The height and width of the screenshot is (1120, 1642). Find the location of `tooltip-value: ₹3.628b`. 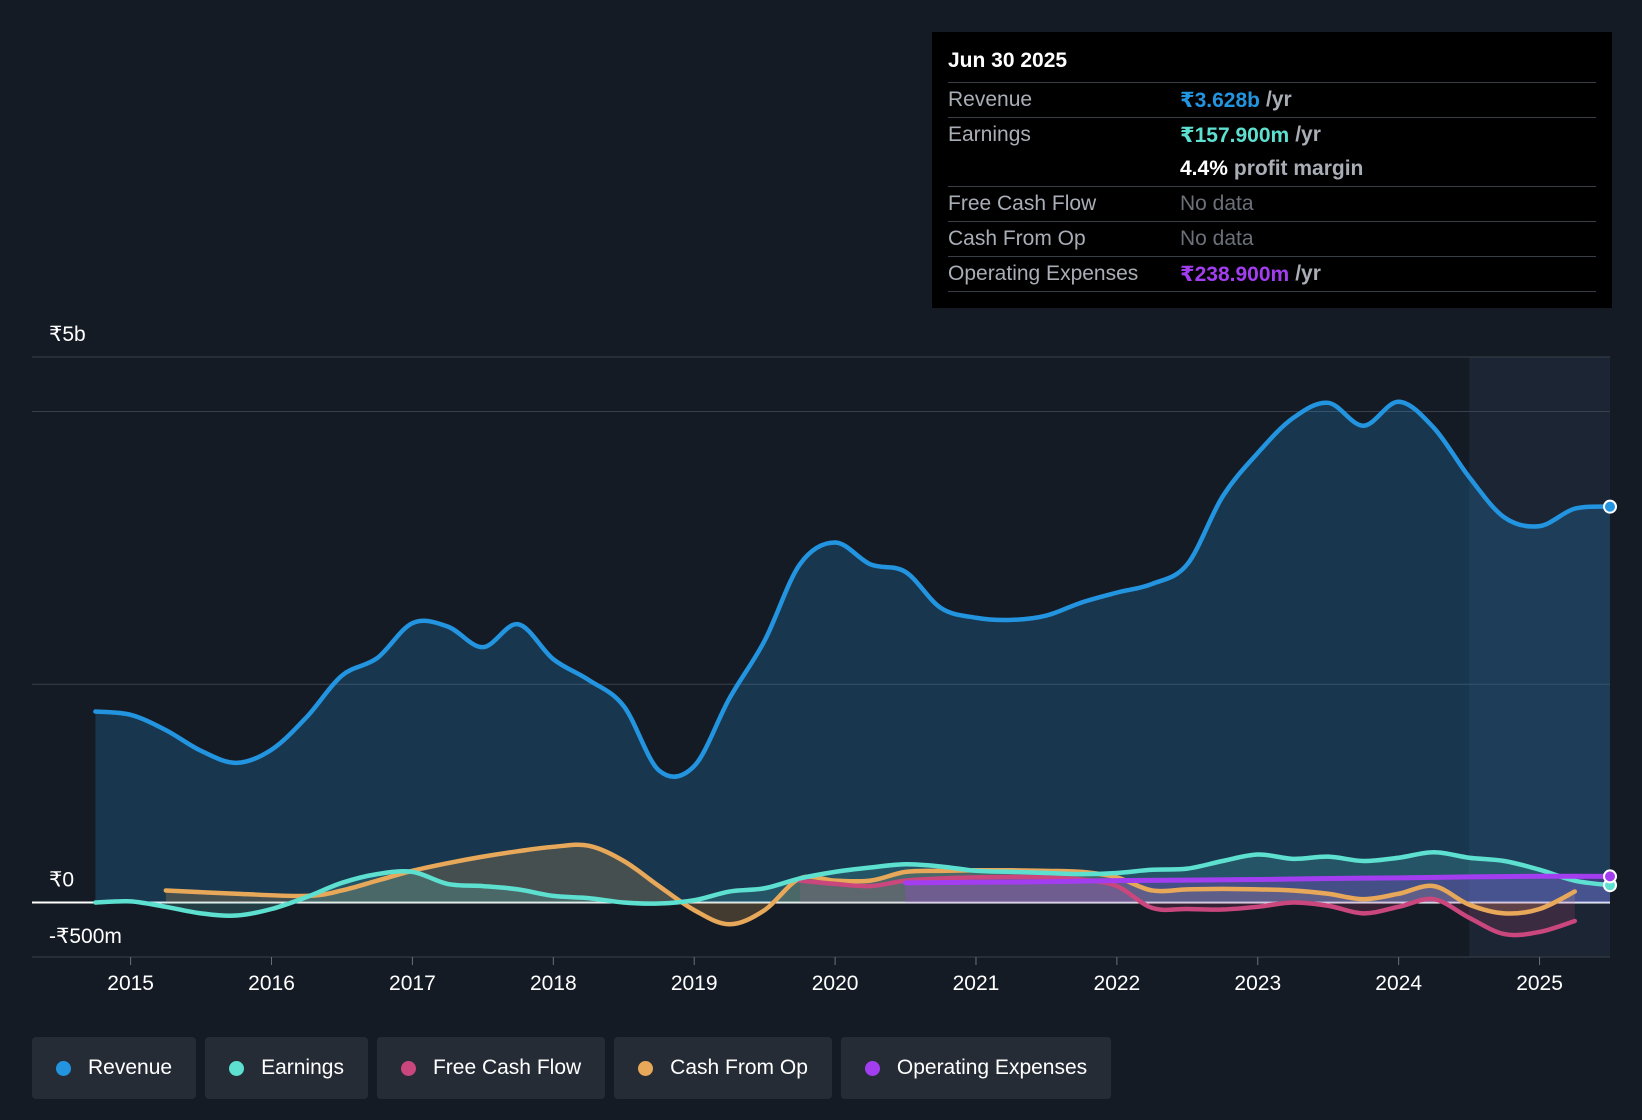

tooltip-value: ₹3.628b is located at coordinates (1220, 100).